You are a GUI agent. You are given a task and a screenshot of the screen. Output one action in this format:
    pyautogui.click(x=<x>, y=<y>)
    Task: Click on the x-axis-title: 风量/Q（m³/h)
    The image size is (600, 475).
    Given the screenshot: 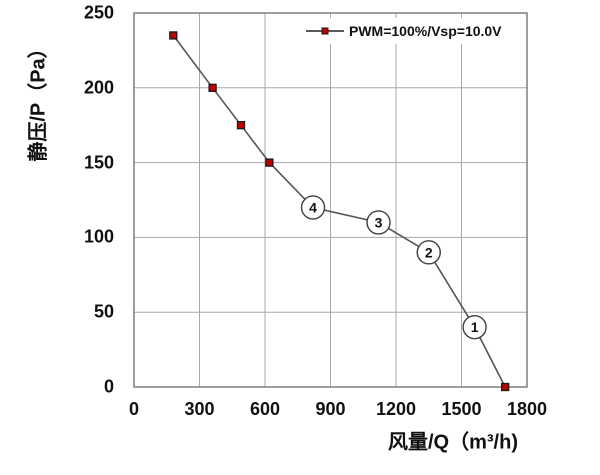 What is the action you would take?
    pyautogui.click(x=453, y=442)
    